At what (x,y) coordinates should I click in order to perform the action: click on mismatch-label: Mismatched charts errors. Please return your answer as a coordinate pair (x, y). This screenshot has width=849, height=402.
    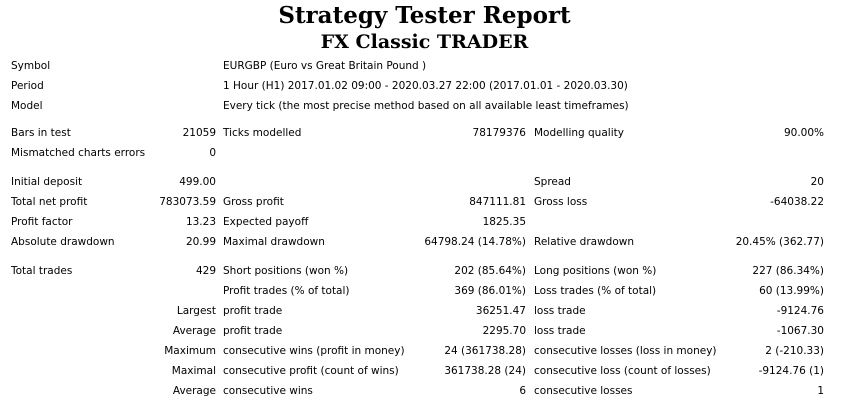
    Looking at the image, I should click on (78, 153).